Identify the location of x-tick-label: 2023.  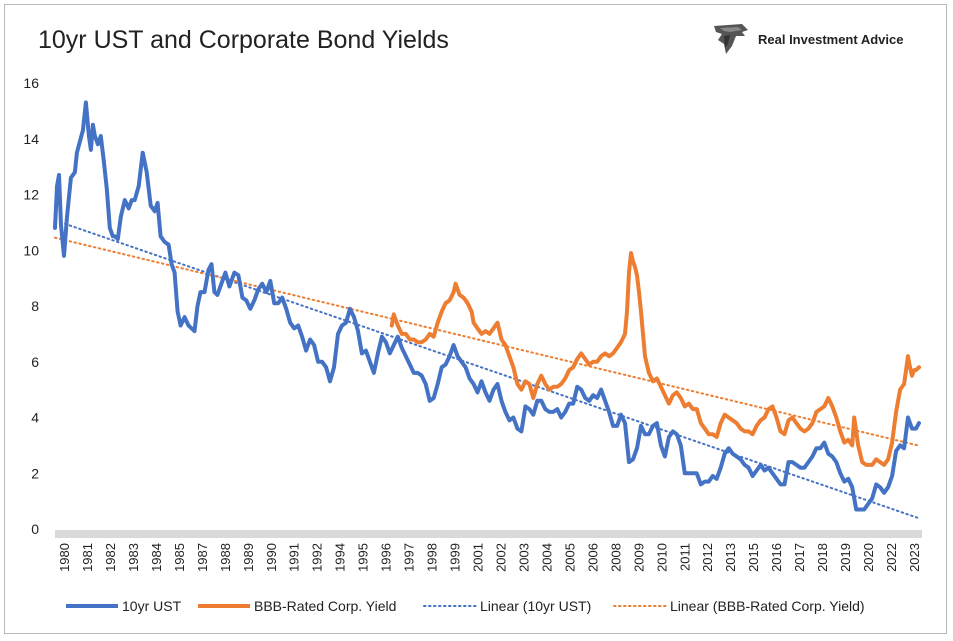
(914, 557).